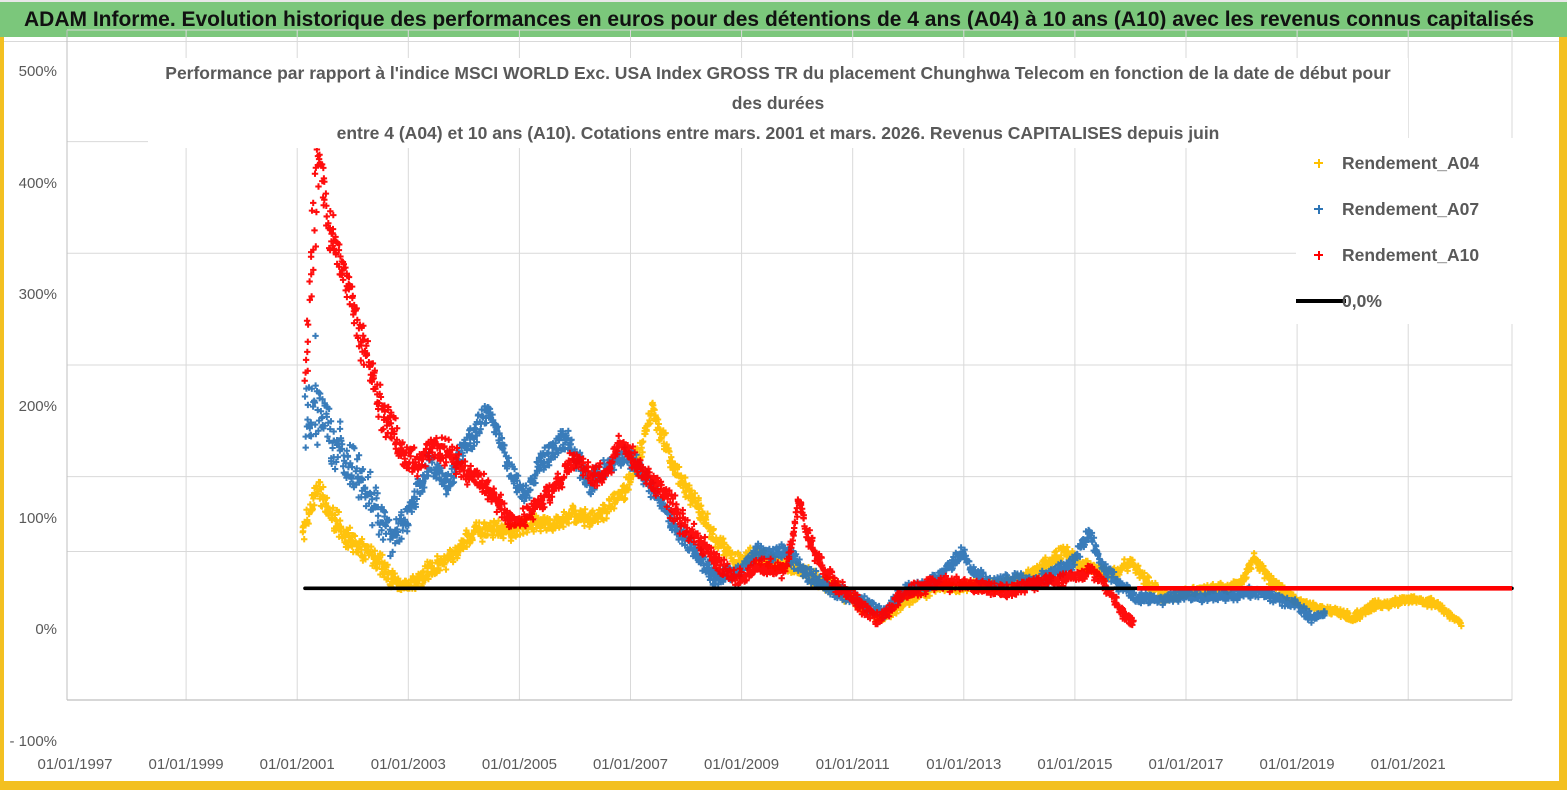 This screenshot has width=1567, height=790. What do you see at coordinates (1411, 254) in the screenshot?
I see `legend-label: Rendement_A10` at bounding box center [1411, 254].